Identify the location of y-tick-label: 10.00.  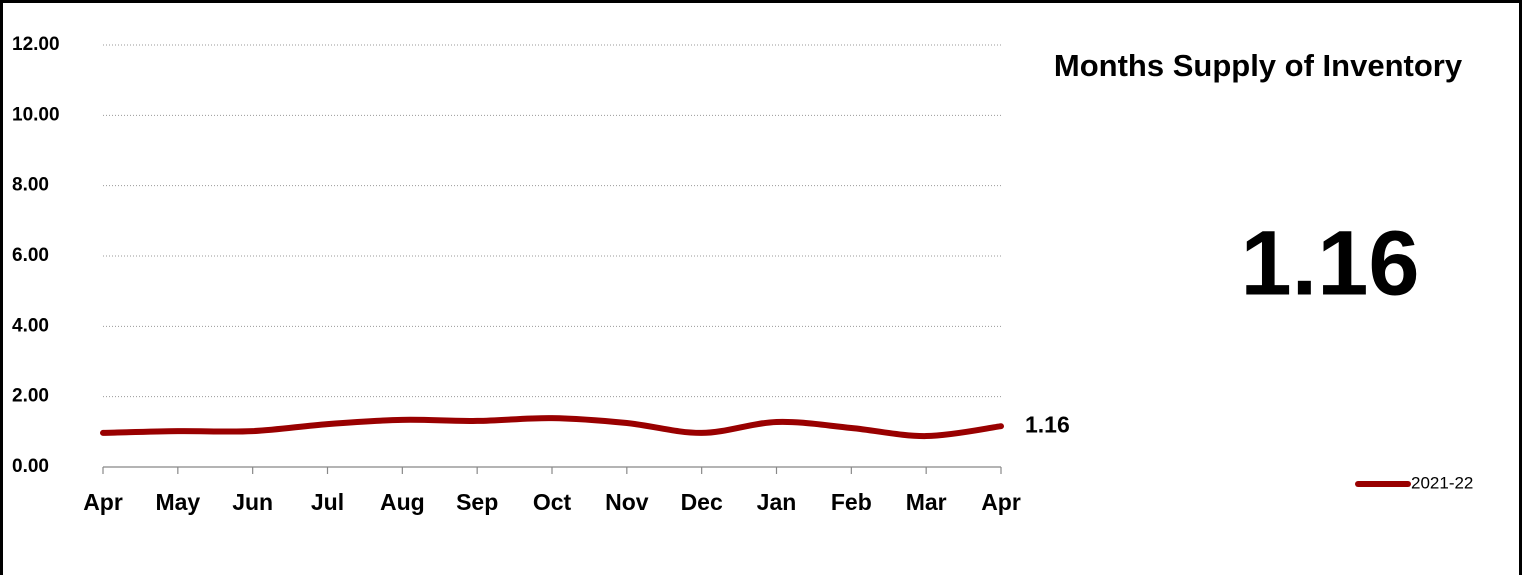
(36, 114).